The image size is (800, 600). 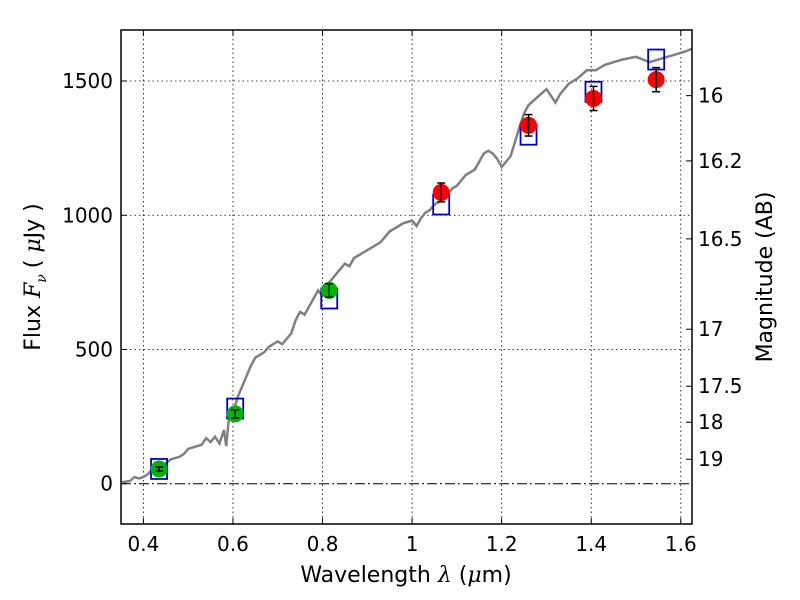 I want to click on x-axis-label-unit-mu: μ, so click(x=474, y=575).